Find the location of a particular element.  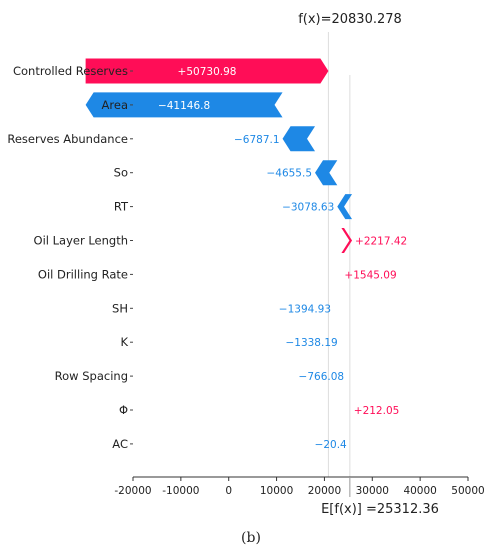

value-label: −1338.19 is located at coordinates (311, 343).